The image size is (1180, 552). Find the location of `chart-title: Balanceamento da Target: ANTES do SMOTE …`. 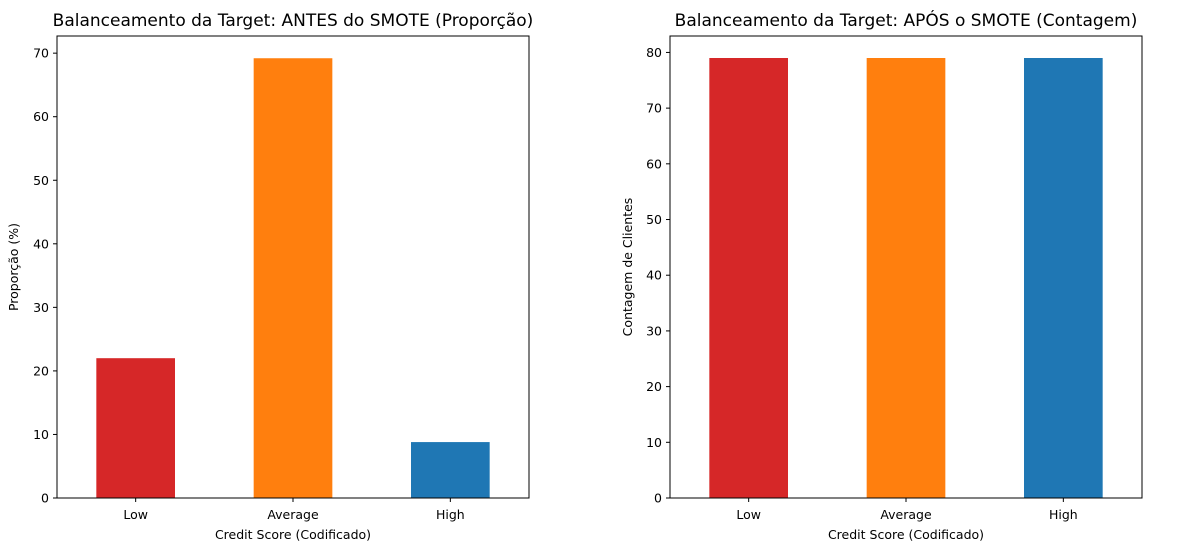

chart-title: Balanceamento da Target: ANTES do SMOTE … is located at coordinates (293, 21).